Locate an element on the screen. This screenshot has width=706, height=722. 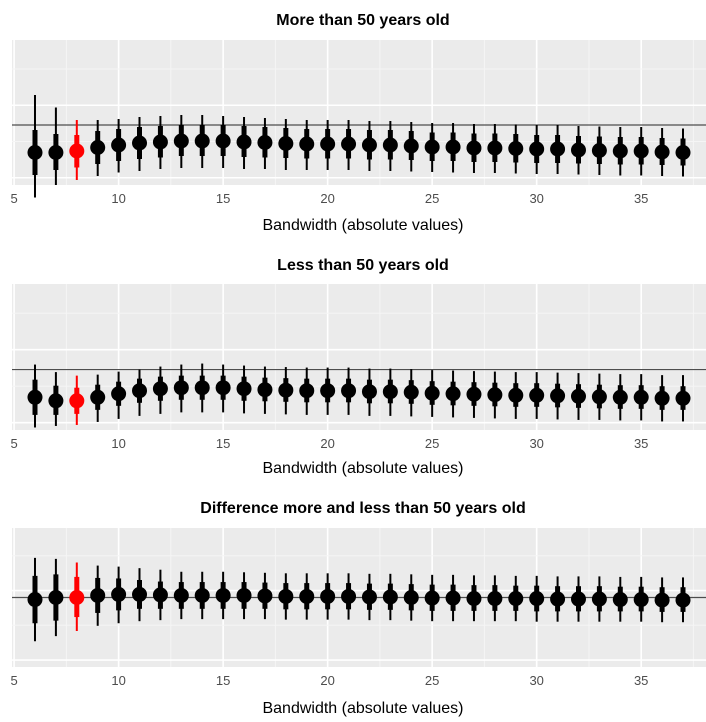
x-axis-title: Bandwidth (absolute values) is located at coordinates (362, 225).